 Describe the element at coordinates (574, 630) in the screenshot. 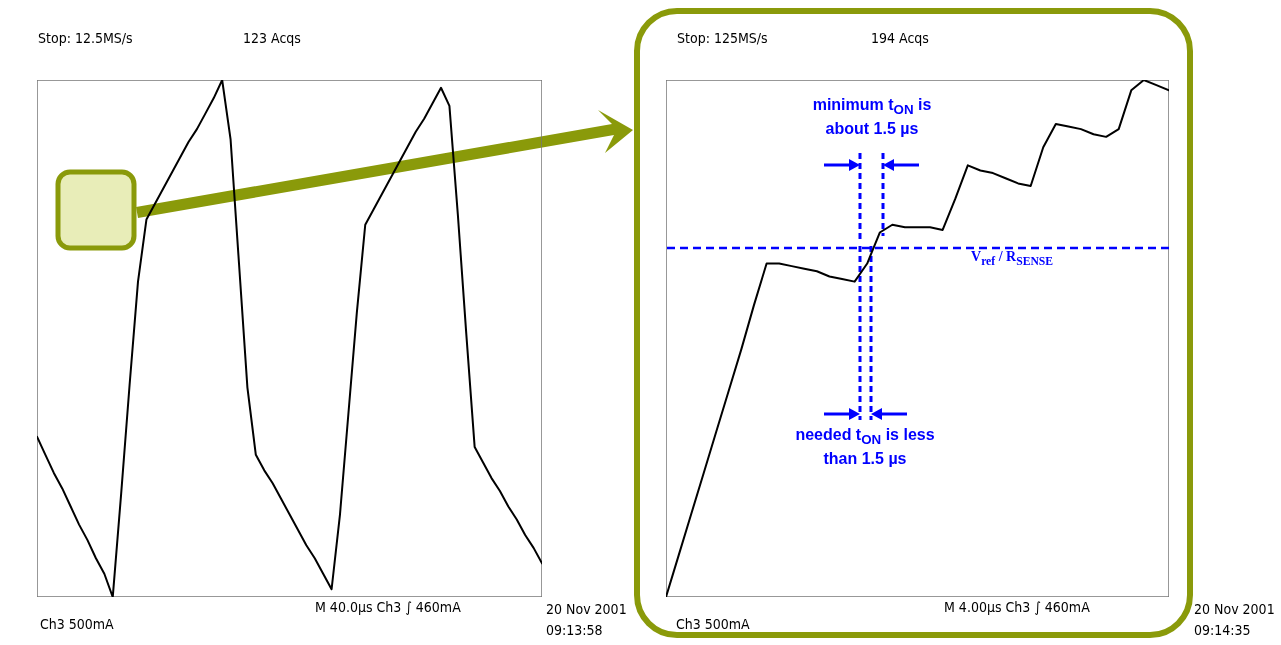

I see `text: 09:13:58` at that location.